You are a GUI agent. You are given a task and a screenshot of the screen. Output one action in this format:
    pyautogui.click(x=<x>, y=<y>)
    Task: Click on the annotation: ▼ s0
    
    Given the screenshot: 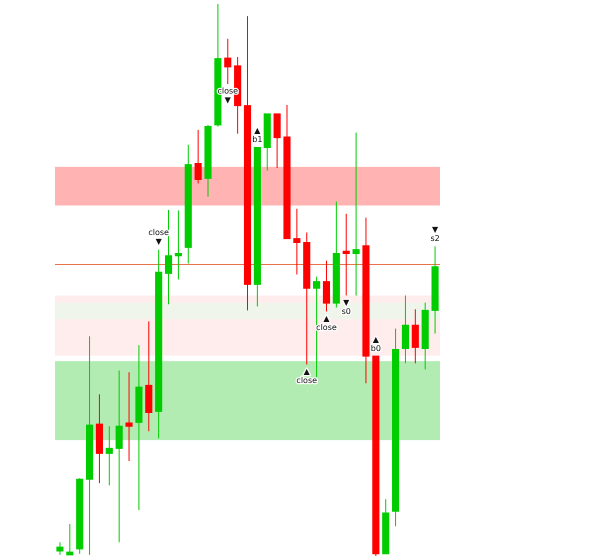 What is the action you would take?
    pyautogui.click(x=346, y=307)
    